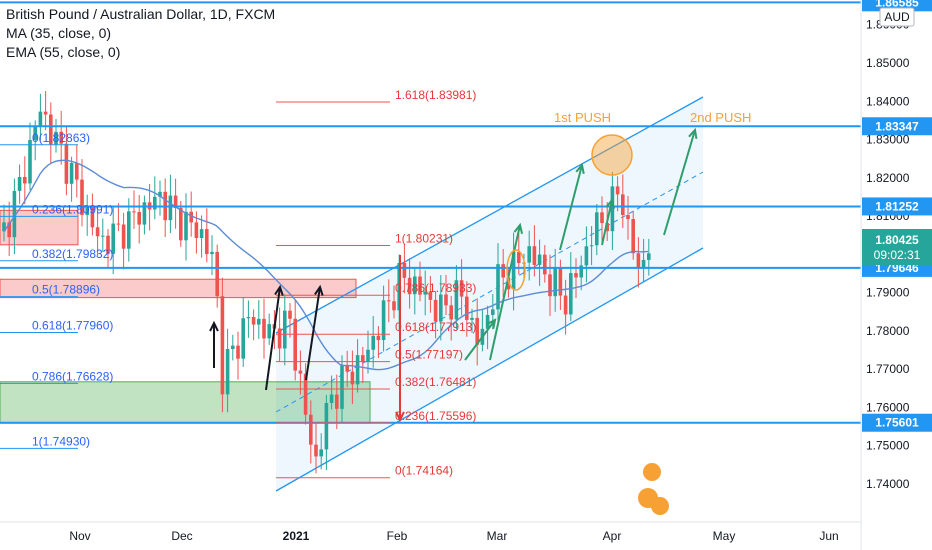 This screenshot has height=550, width=932. I want to click on last-price-value: 1.80425, so click(897, 240).